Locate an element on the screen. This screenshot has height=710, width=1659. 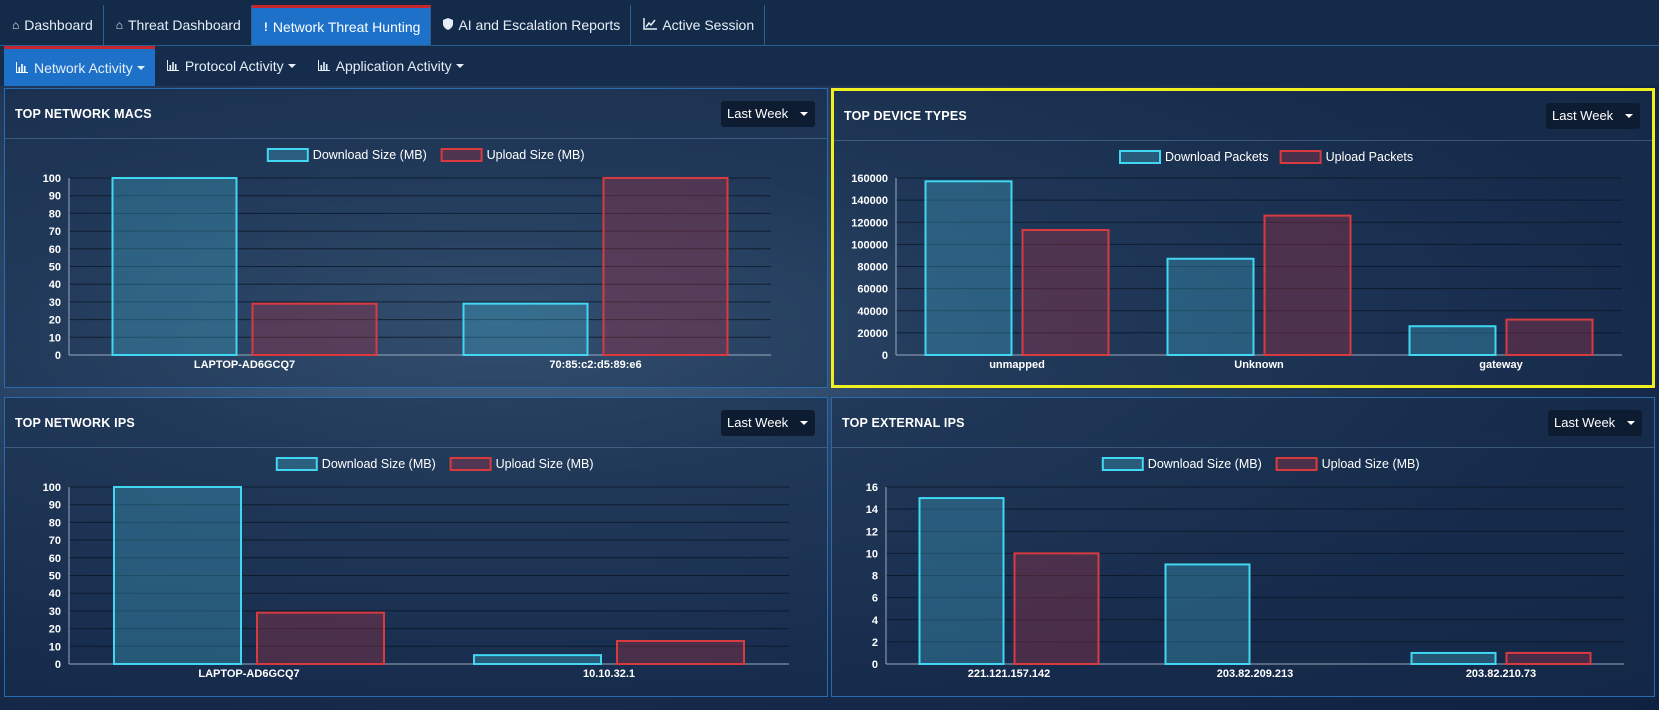
tab-label: Dashboard is located at coordinates (58, 25).